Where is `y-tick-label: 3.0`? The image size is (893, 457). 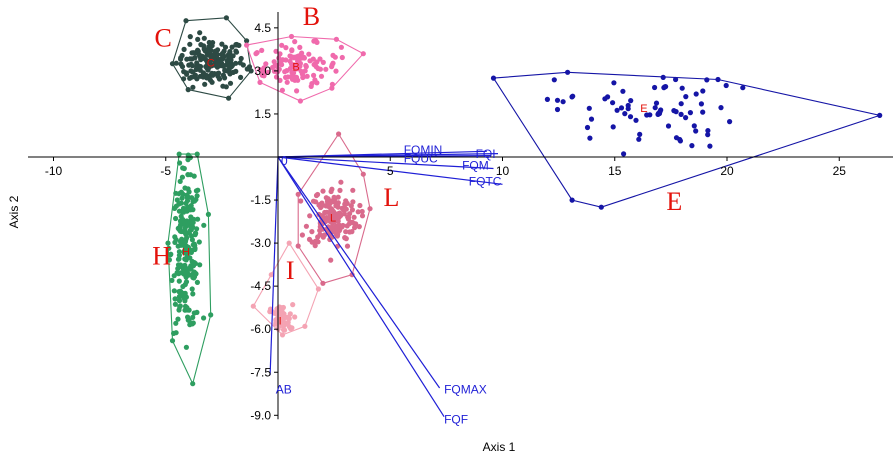 y-tick-label: 3.0 is located at coordinates (262, 71).